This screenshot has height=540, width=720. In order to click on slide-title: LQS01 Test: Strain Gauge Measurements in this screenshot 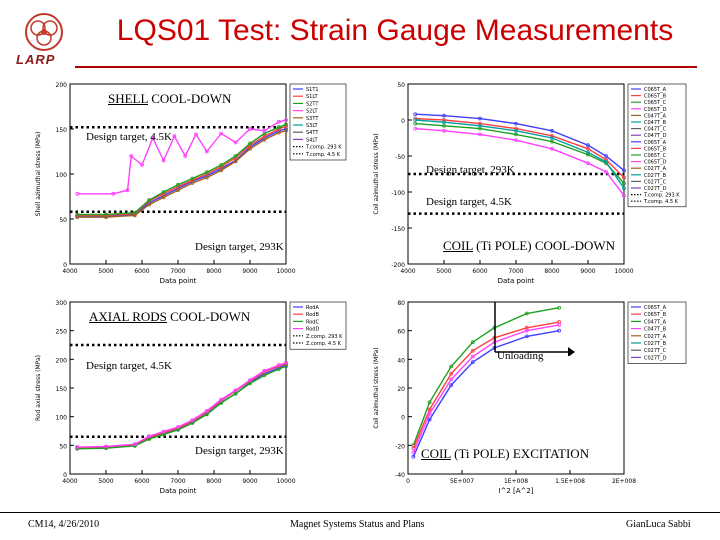, I will do `click(395, 30)`.